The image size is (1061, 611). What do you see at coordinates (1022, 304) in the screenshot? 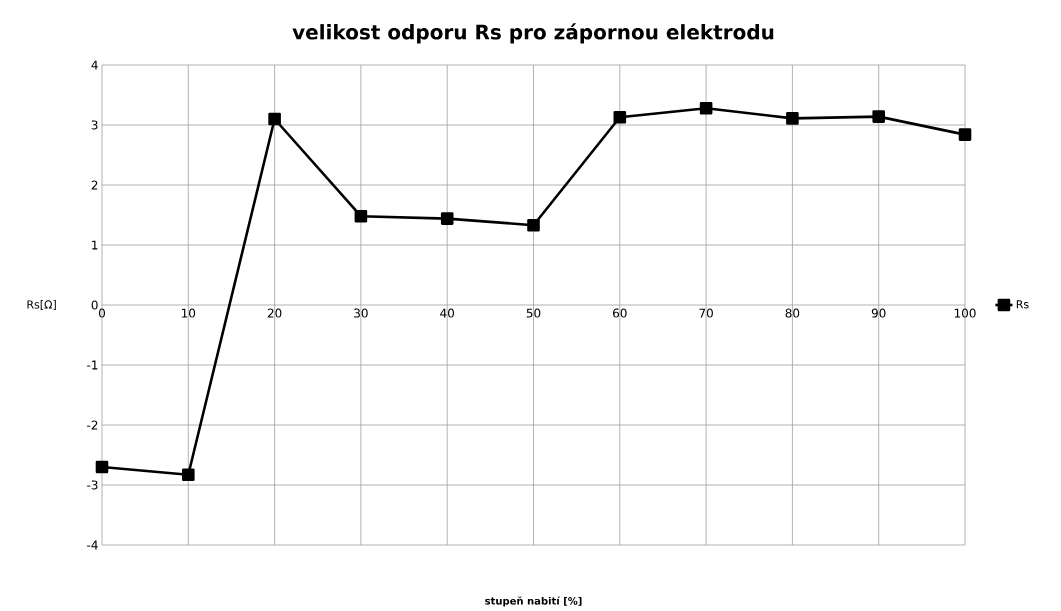
I see `legend-label: Rs` at bounding box center [1022, 304].